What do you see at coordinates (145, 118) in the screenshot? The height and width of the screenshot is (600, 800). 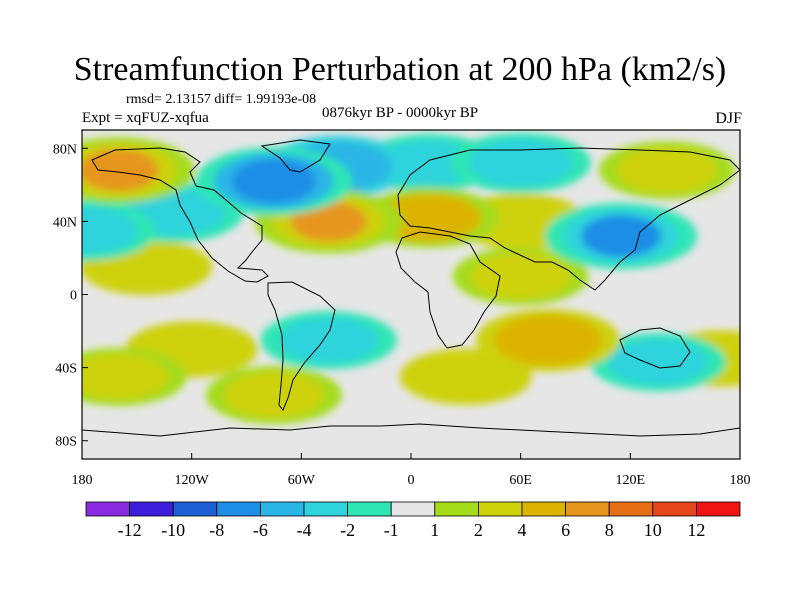 I see `experiment-label: Expt = xqFUZ-xqfua` at bounding box center [145, 118].